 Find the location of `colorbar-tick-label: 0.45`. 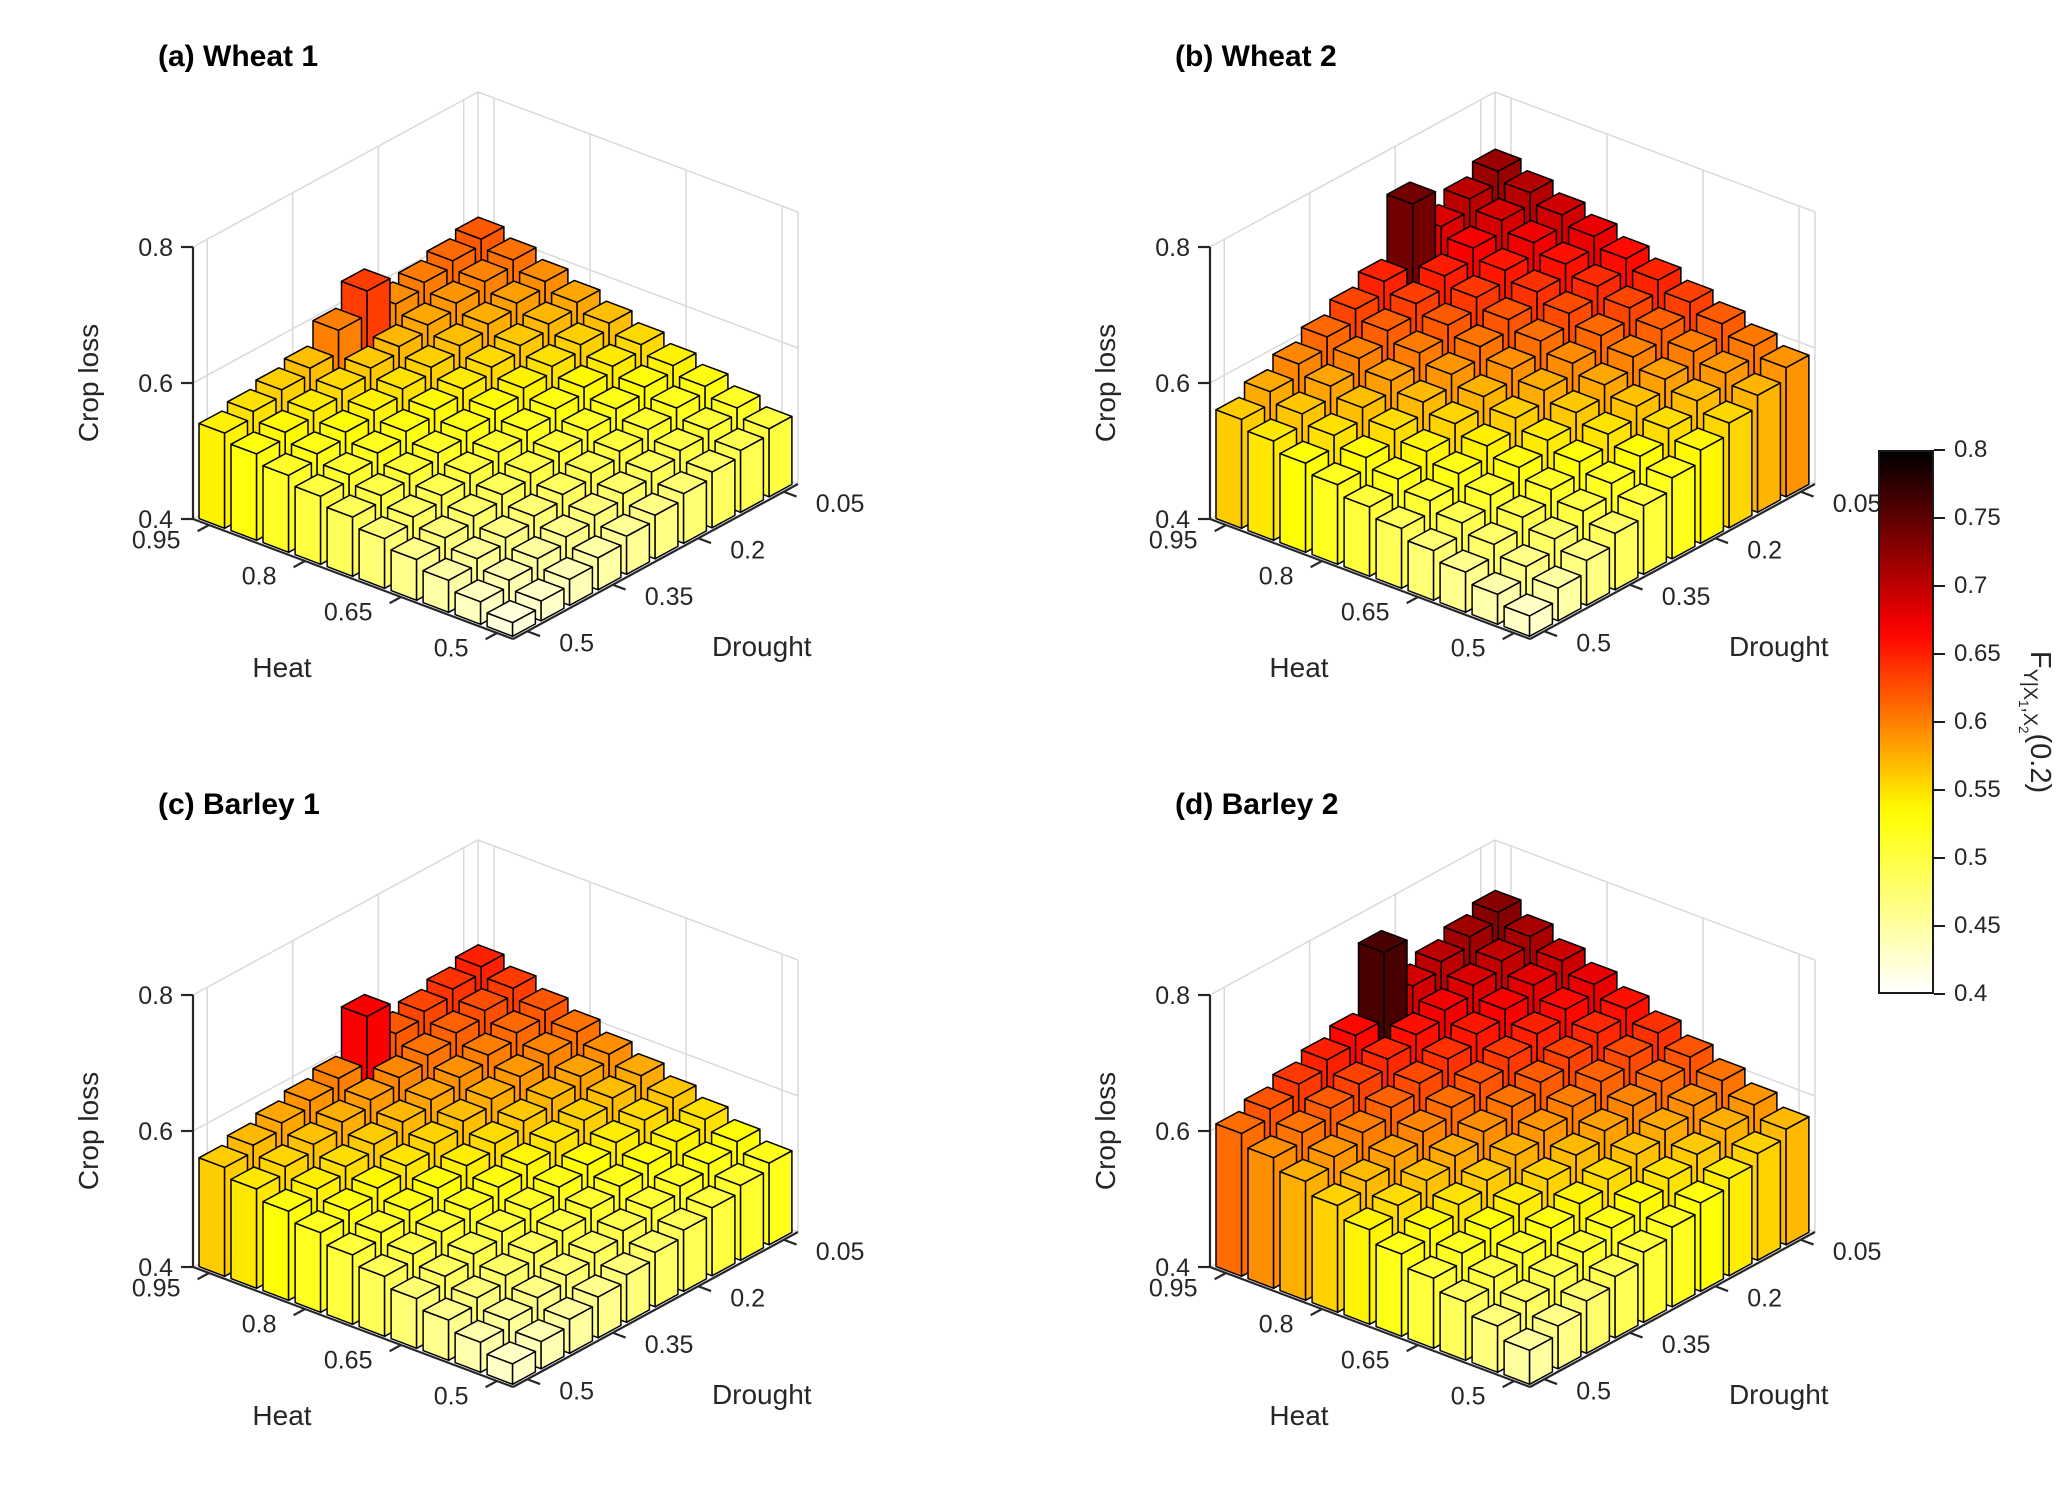

colorbar-tick-label: 0.45 is located at coordinates (1977, 925).